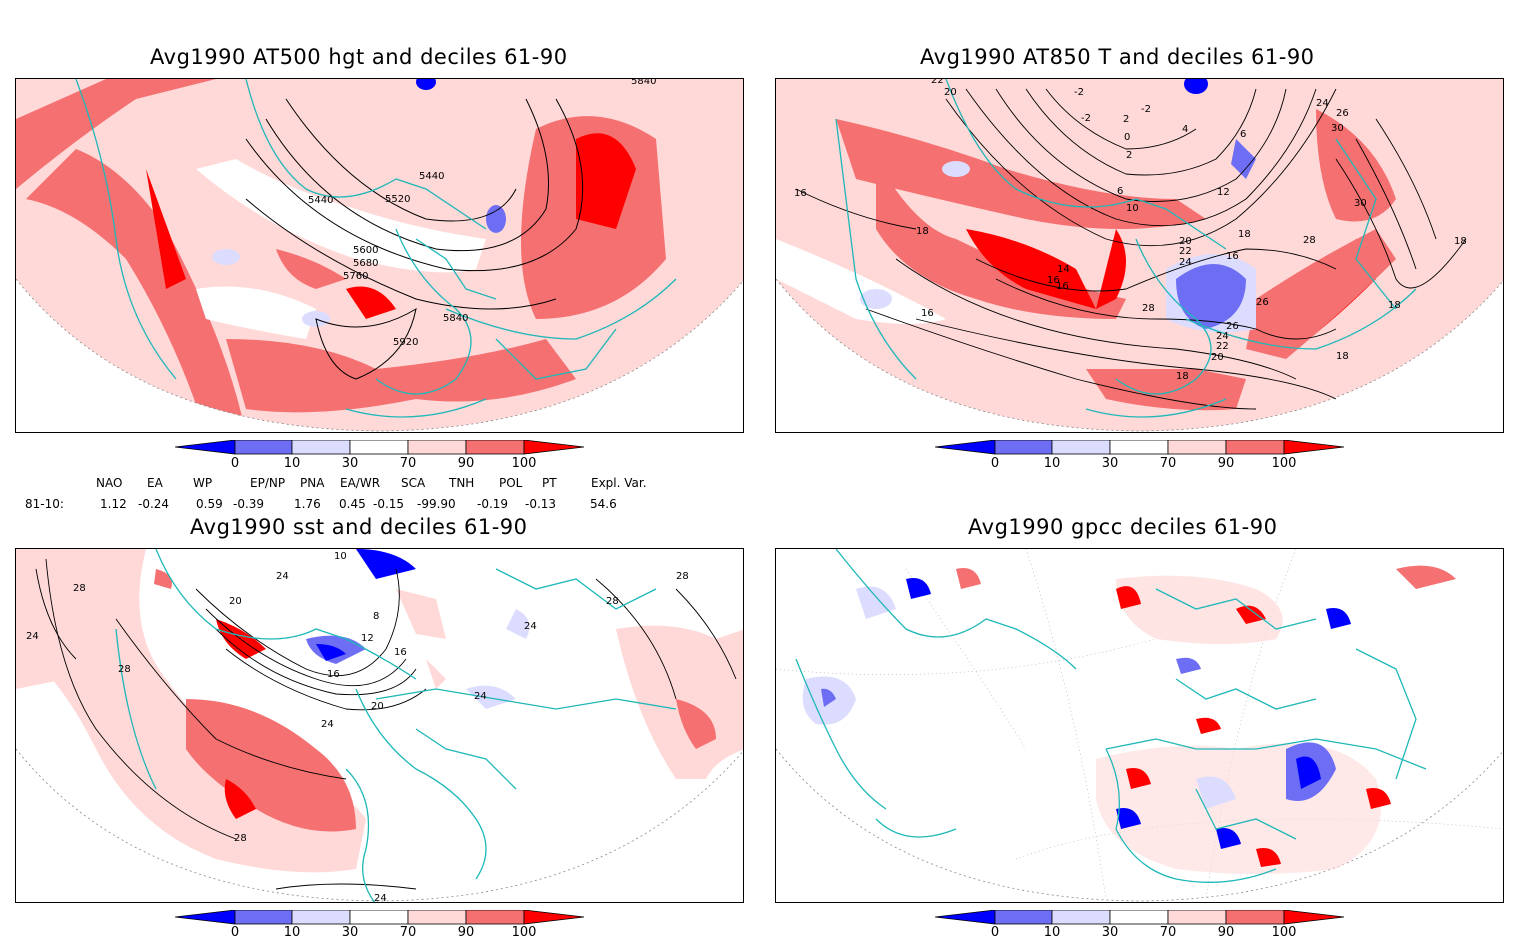 This screenshot has width=1520, height=940. Describe the element at coordinates (413, 483) in the screenshot. I see `index-header: SCA` at that location.